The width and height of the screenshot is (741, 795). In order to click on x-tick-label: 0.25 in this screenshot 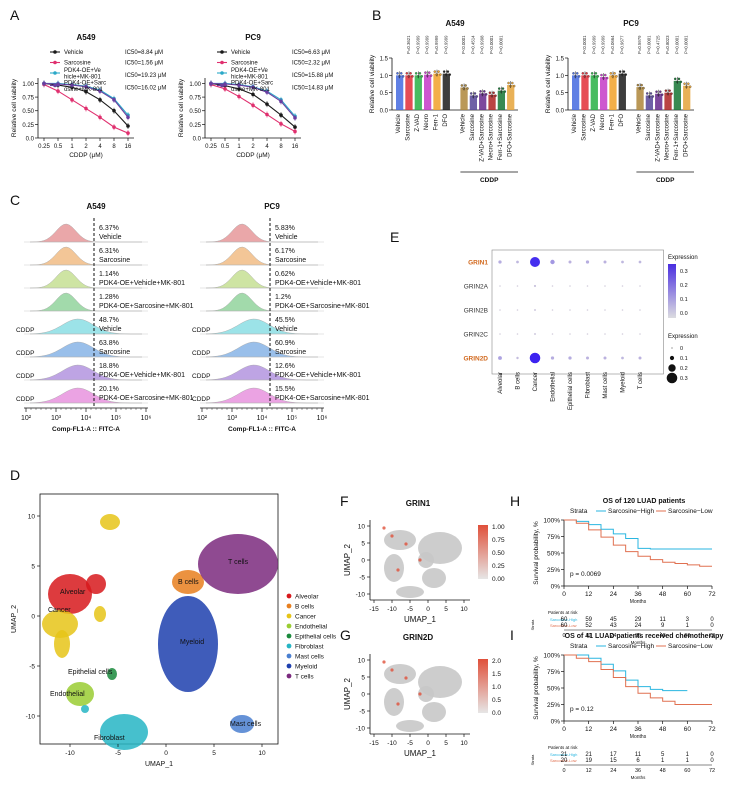, I will do `click(211, 147)`.